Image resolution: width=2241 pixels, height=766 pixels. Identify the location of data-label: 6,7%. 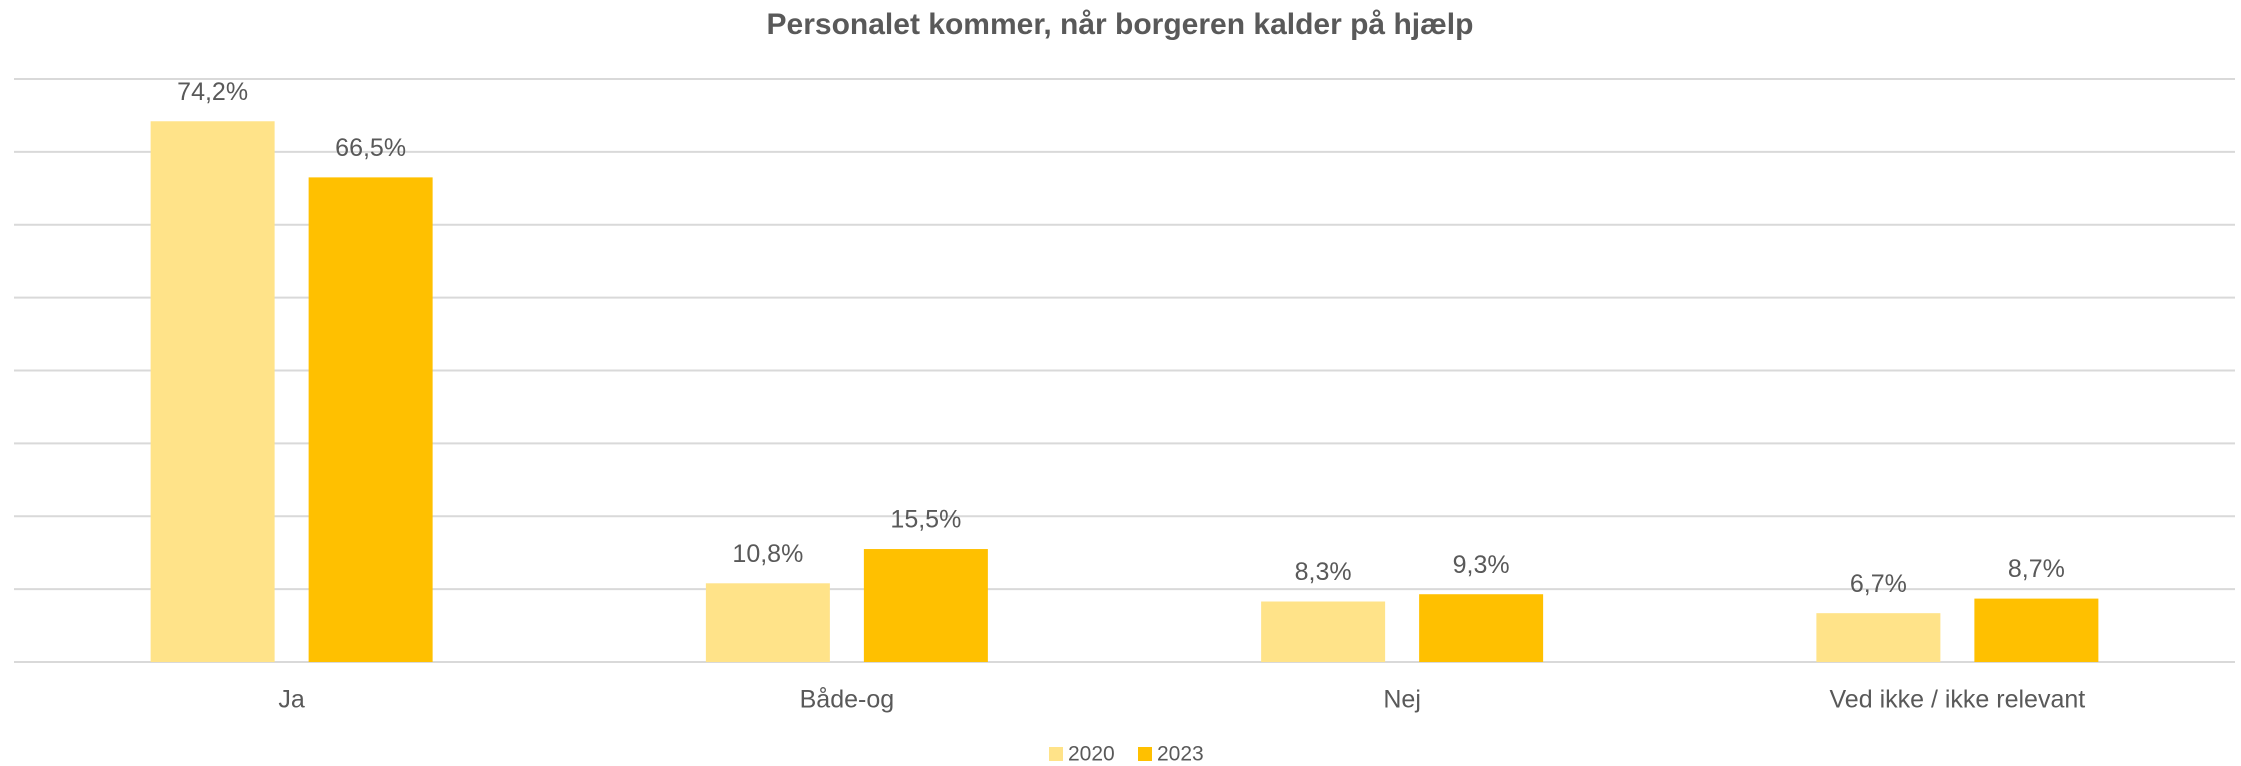
(1878, 584).